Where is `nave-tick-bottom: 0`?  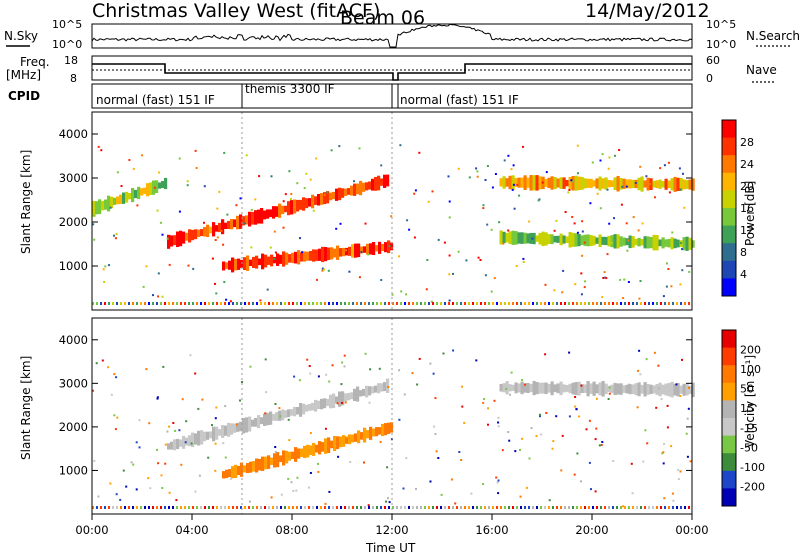
nave-tick-bottom: 0 is located at coordinates (709, 78).